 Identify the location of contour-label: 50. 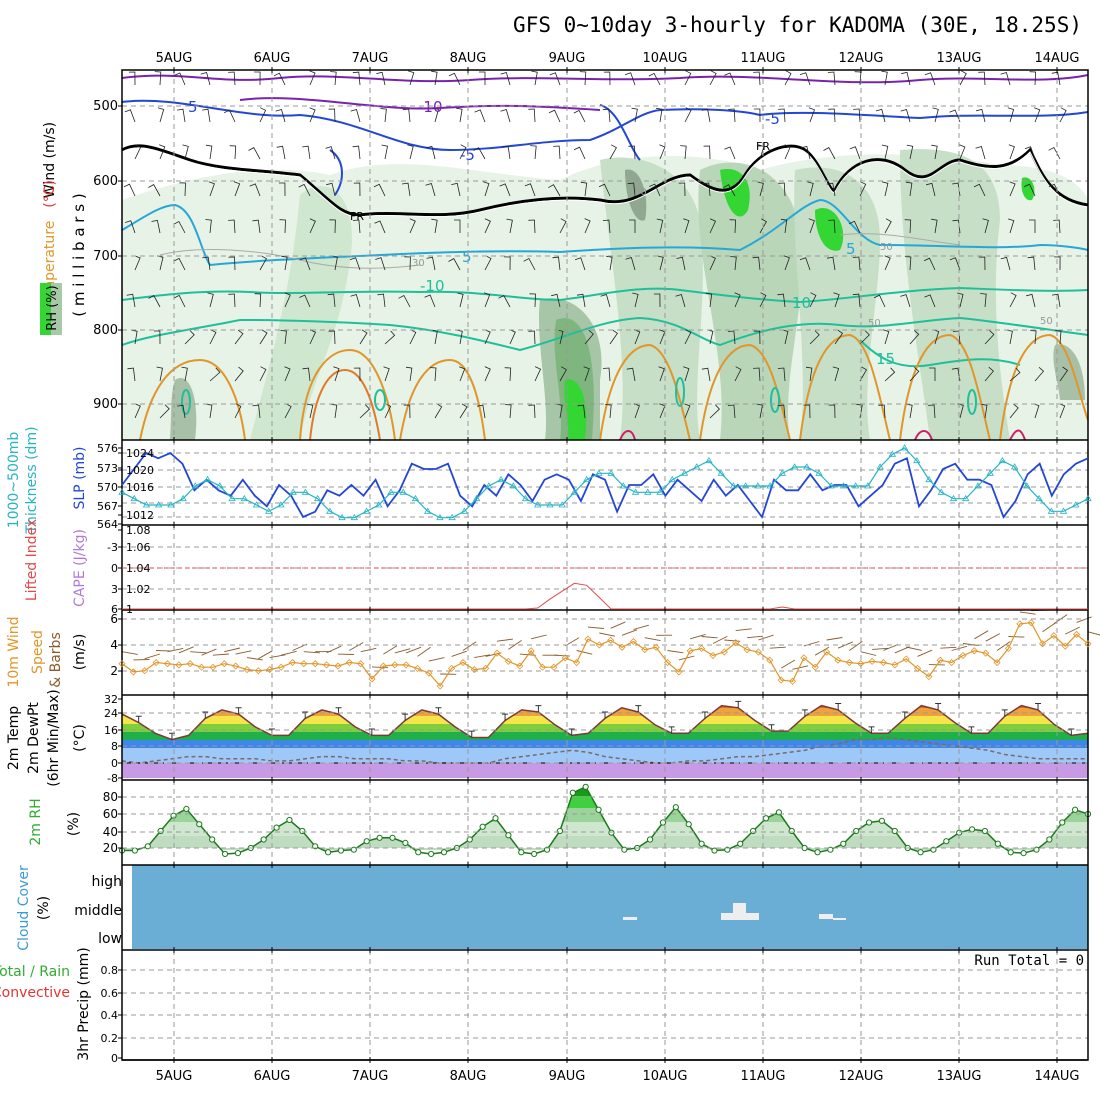
(1046, 321).